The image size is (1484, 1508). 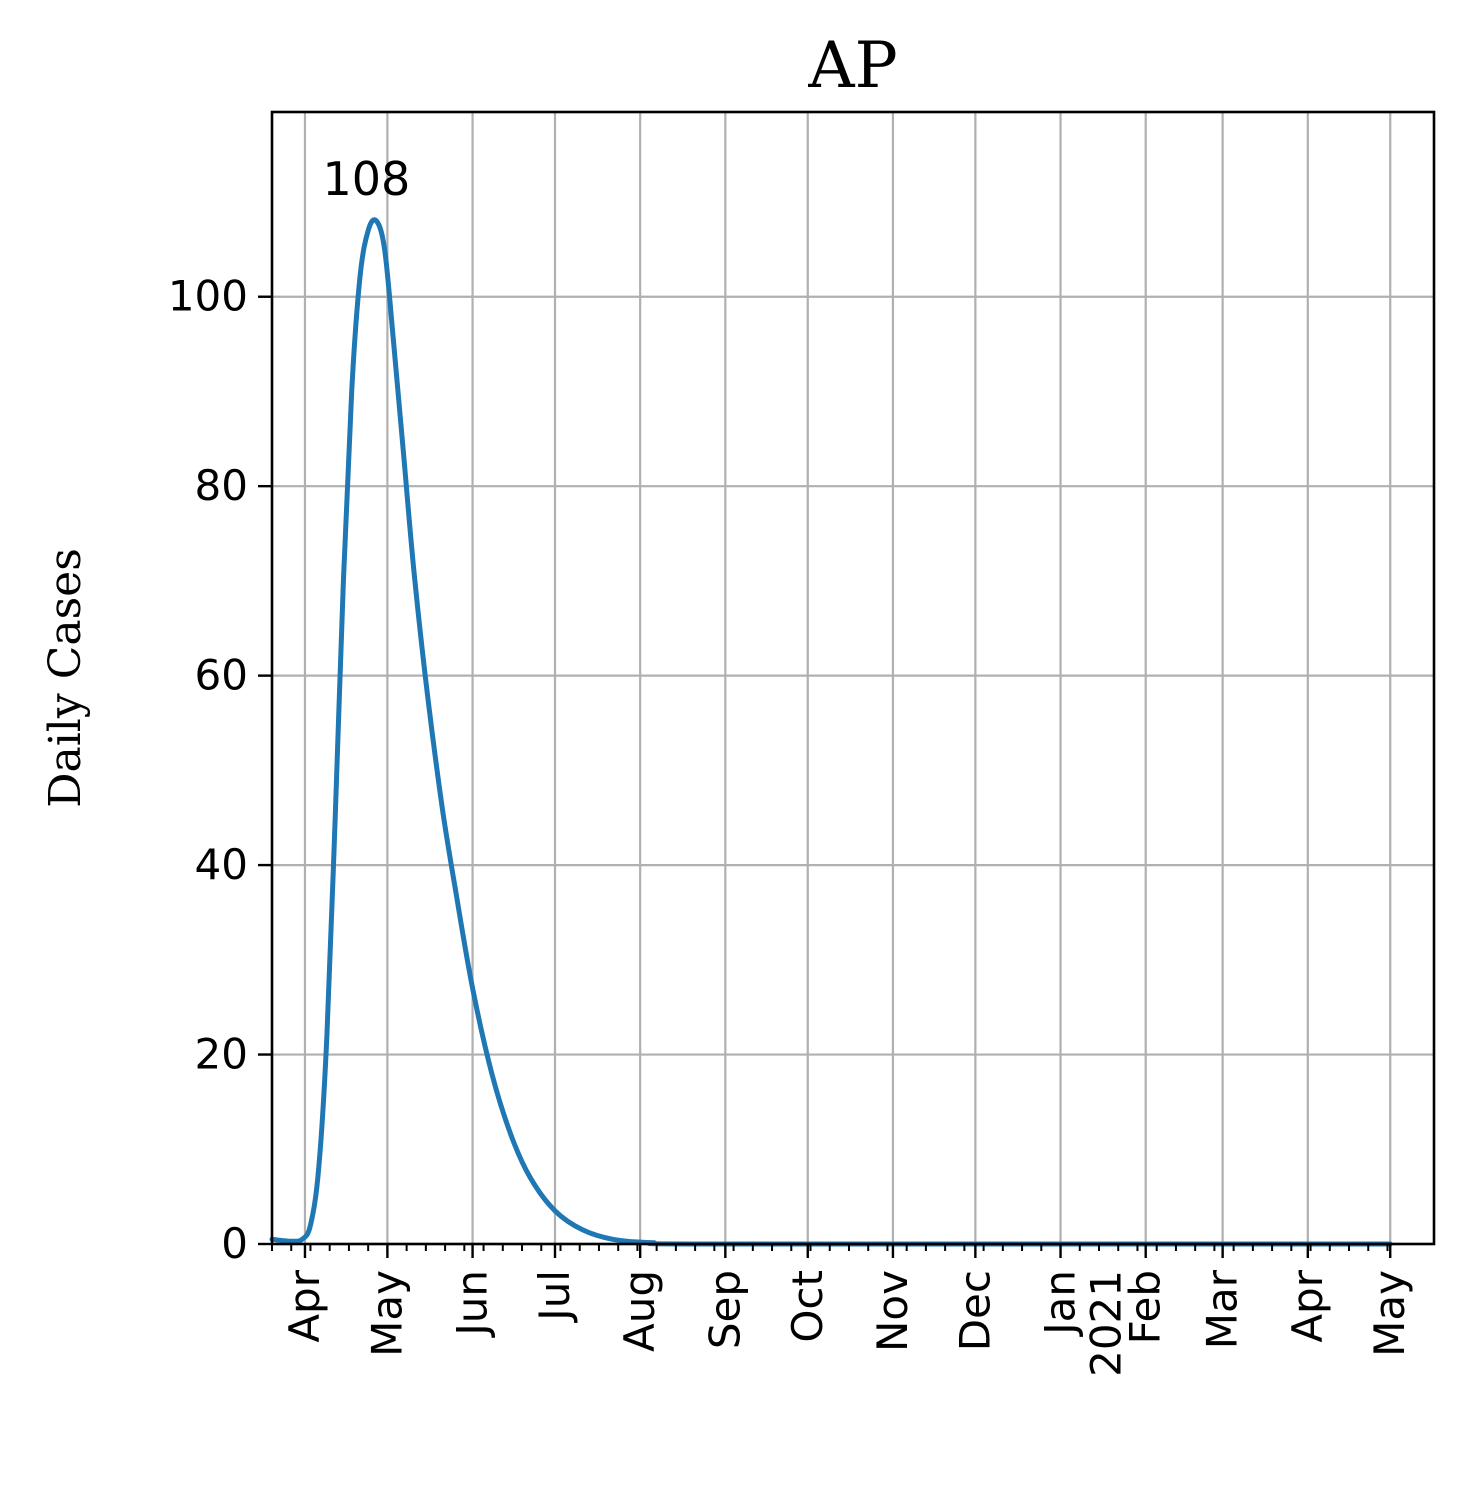 I want to click on y-axis-label: Daily Cases, so click(x=65, y=678).